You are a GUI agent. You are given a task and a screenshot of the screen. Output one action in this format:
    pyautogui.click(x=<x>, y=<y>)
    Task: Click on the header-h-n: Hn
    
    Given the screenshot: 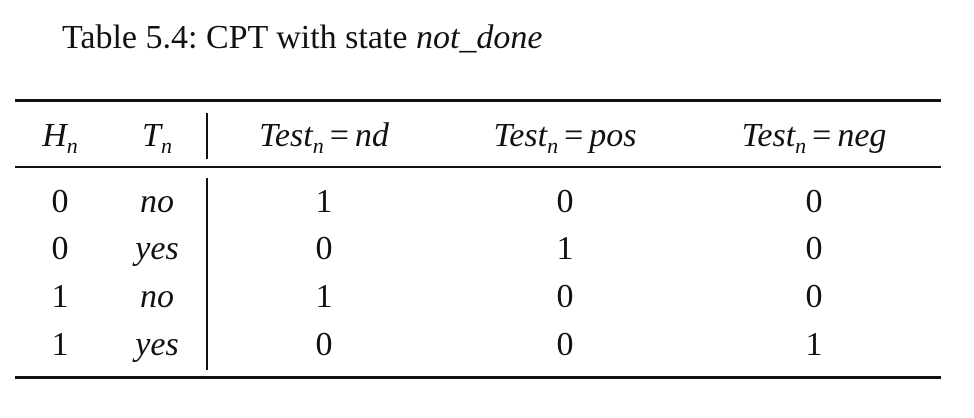 What is the action you would take?
    pyautogui.click(x=60, y=137)
    